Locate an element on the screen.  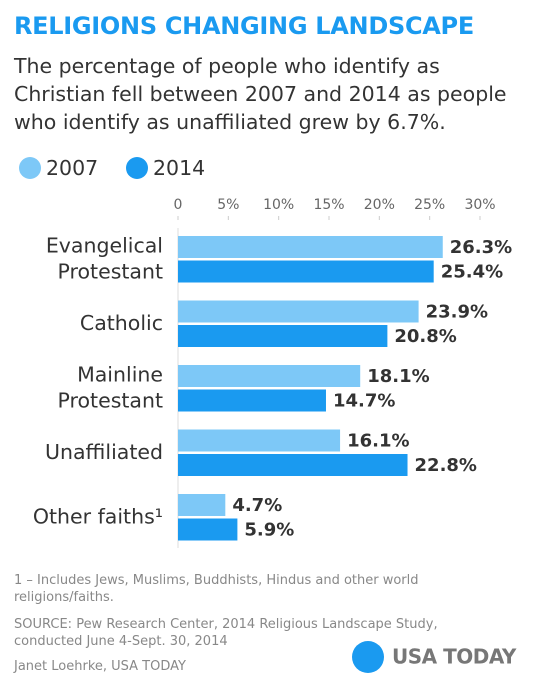
y-tick-label-line: Evangelical is located at coordinates (104, 245).